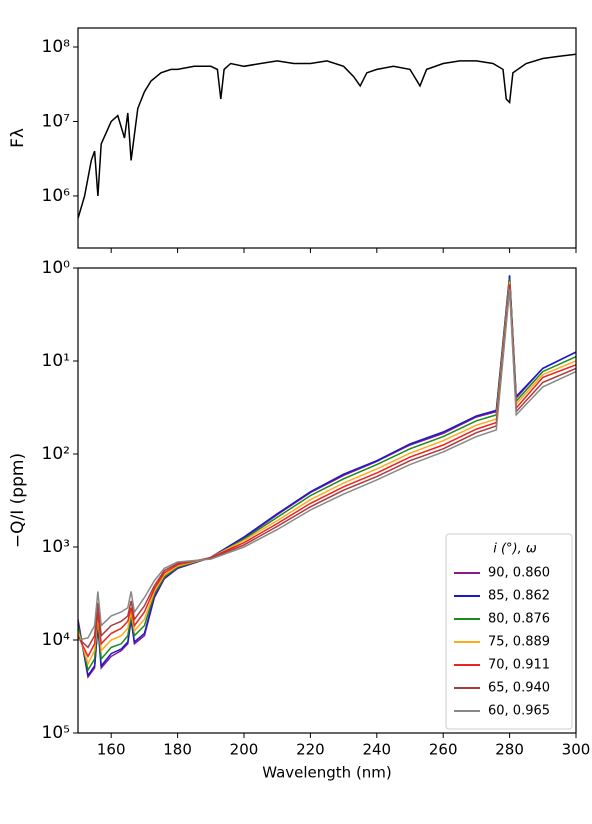  I want to click on legend-label: 80, 0.876, so click(519, 619).